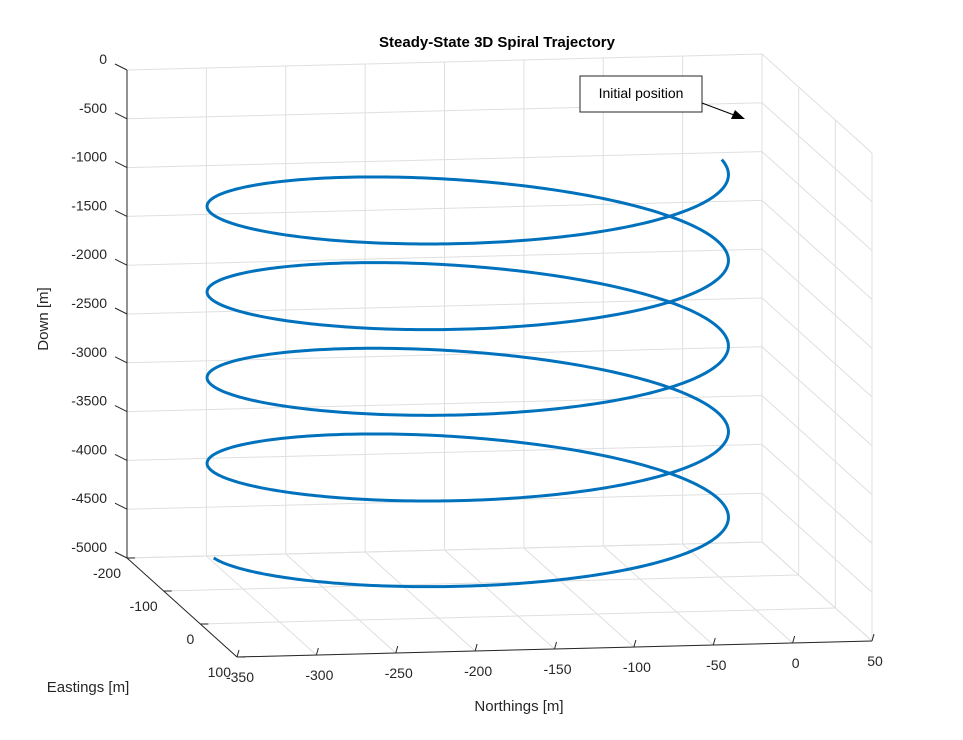 This screenshot has width=963, height=740. I want to click on z-tick-label: -1500, so click(89, 205).